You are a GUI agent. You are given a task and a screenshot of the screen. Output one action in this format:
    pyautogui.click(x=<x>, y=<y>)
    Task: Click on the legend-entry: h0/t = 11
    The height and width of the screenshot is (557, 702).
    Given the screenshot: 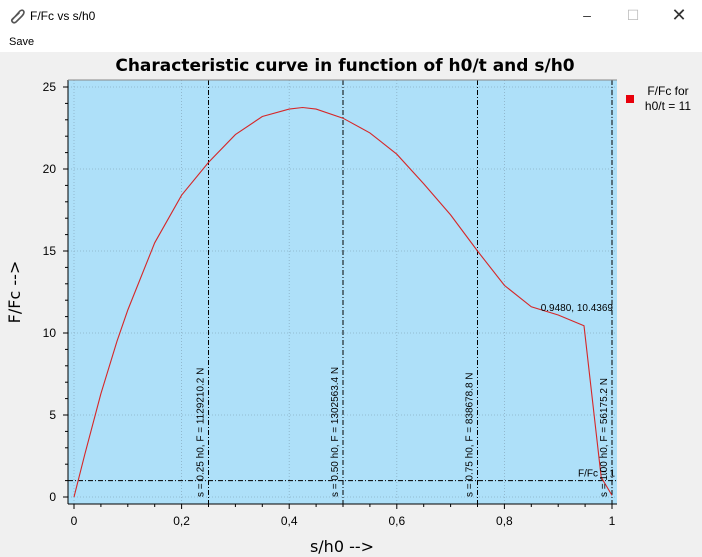 What is the action you would take?
    pyautogui.click(x=668, y=106)
    